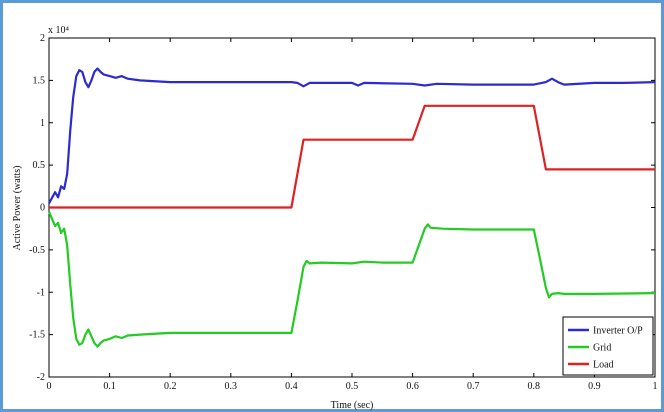 The image size is (664, 412). What do you see at coordinates (352, 405) in the screenshot?
I see `x-axis-label: Time (sec)` at bounding box center [352, 405].